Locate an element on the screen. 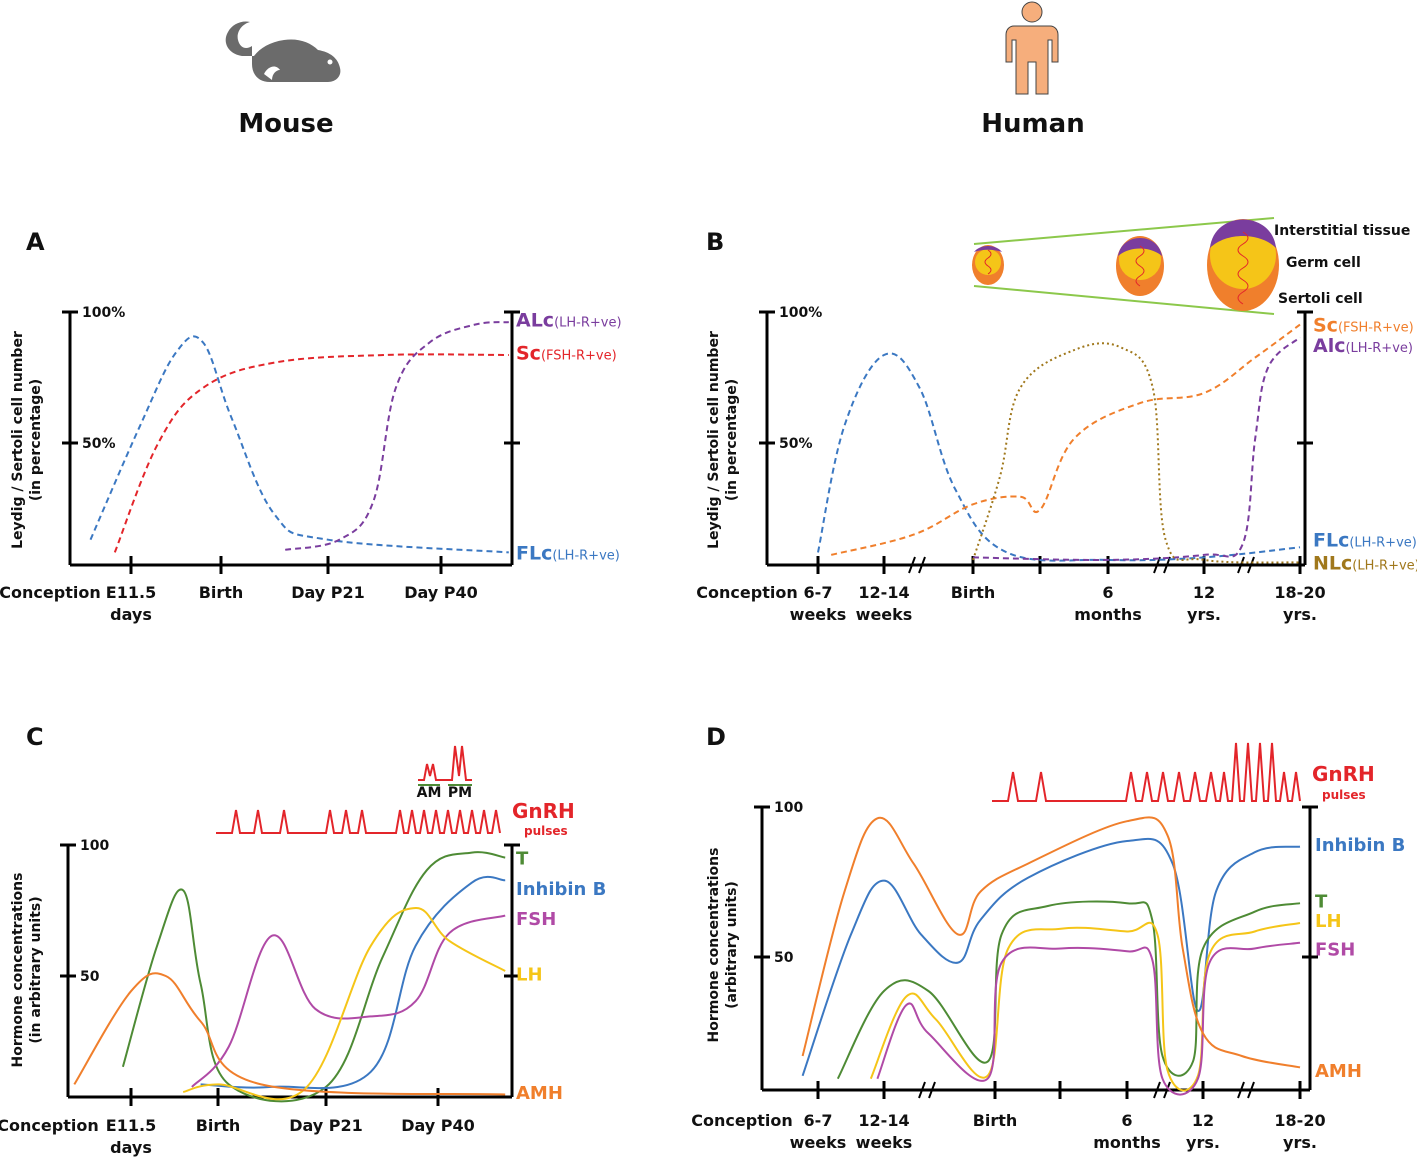  x-tick-label-b: 12 is located at coordinates (1204, 592).